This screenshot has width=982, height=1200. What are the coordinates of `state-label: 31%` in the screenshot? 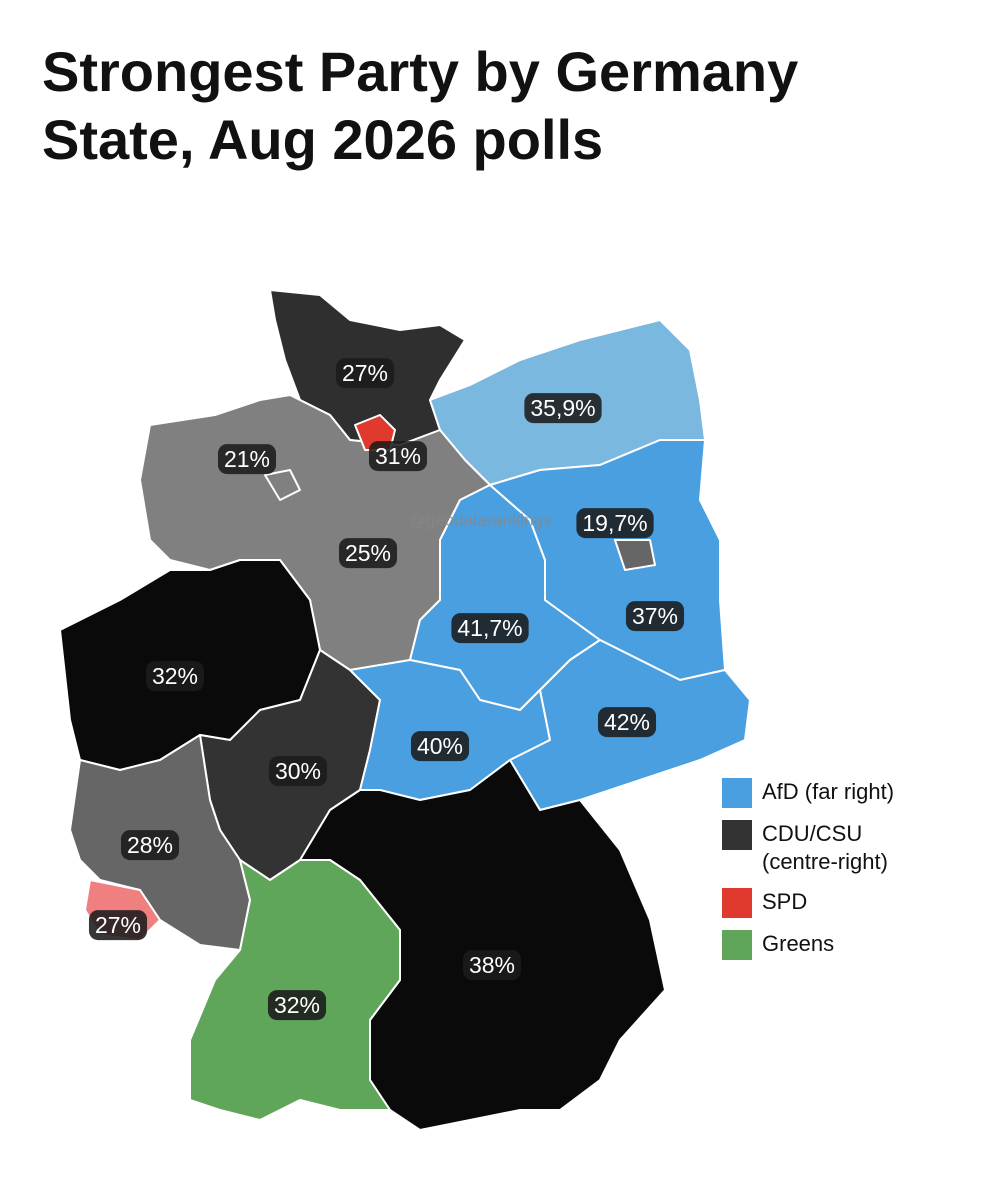 It's located at (398, 456).